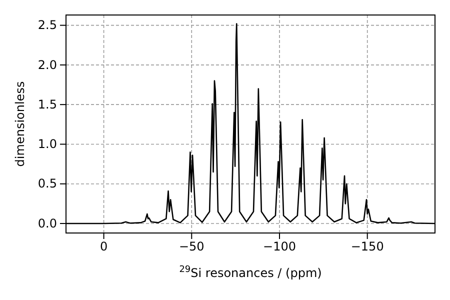 The height and width of the screenshot is (300, 450). What do you see at coordinates (47, 223) in the screenshot?
I see `y-tick-label: 0.0` at bounding box center [47, 223].